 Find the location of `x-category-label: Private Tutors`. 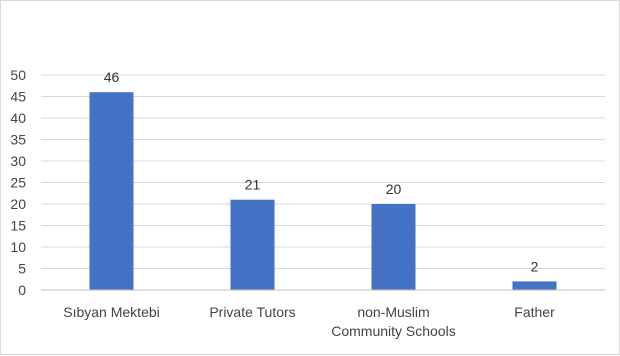

x-category-label: Private Tutors is located at coordinates (252, 312).